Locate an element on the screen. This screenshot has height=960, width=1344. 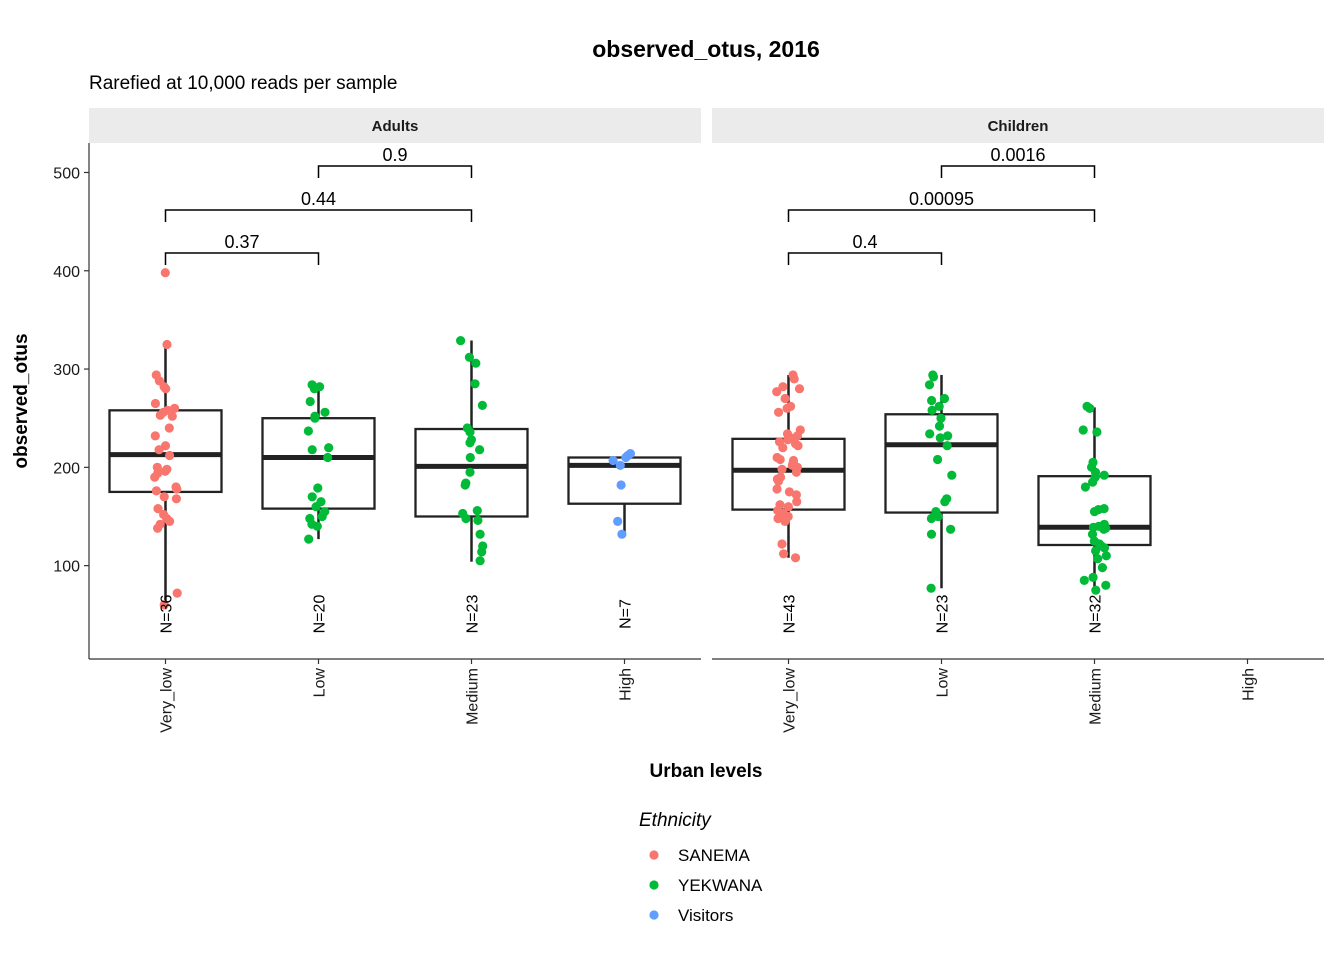
legend-label: Visitors is located at coordinates (705, 915).